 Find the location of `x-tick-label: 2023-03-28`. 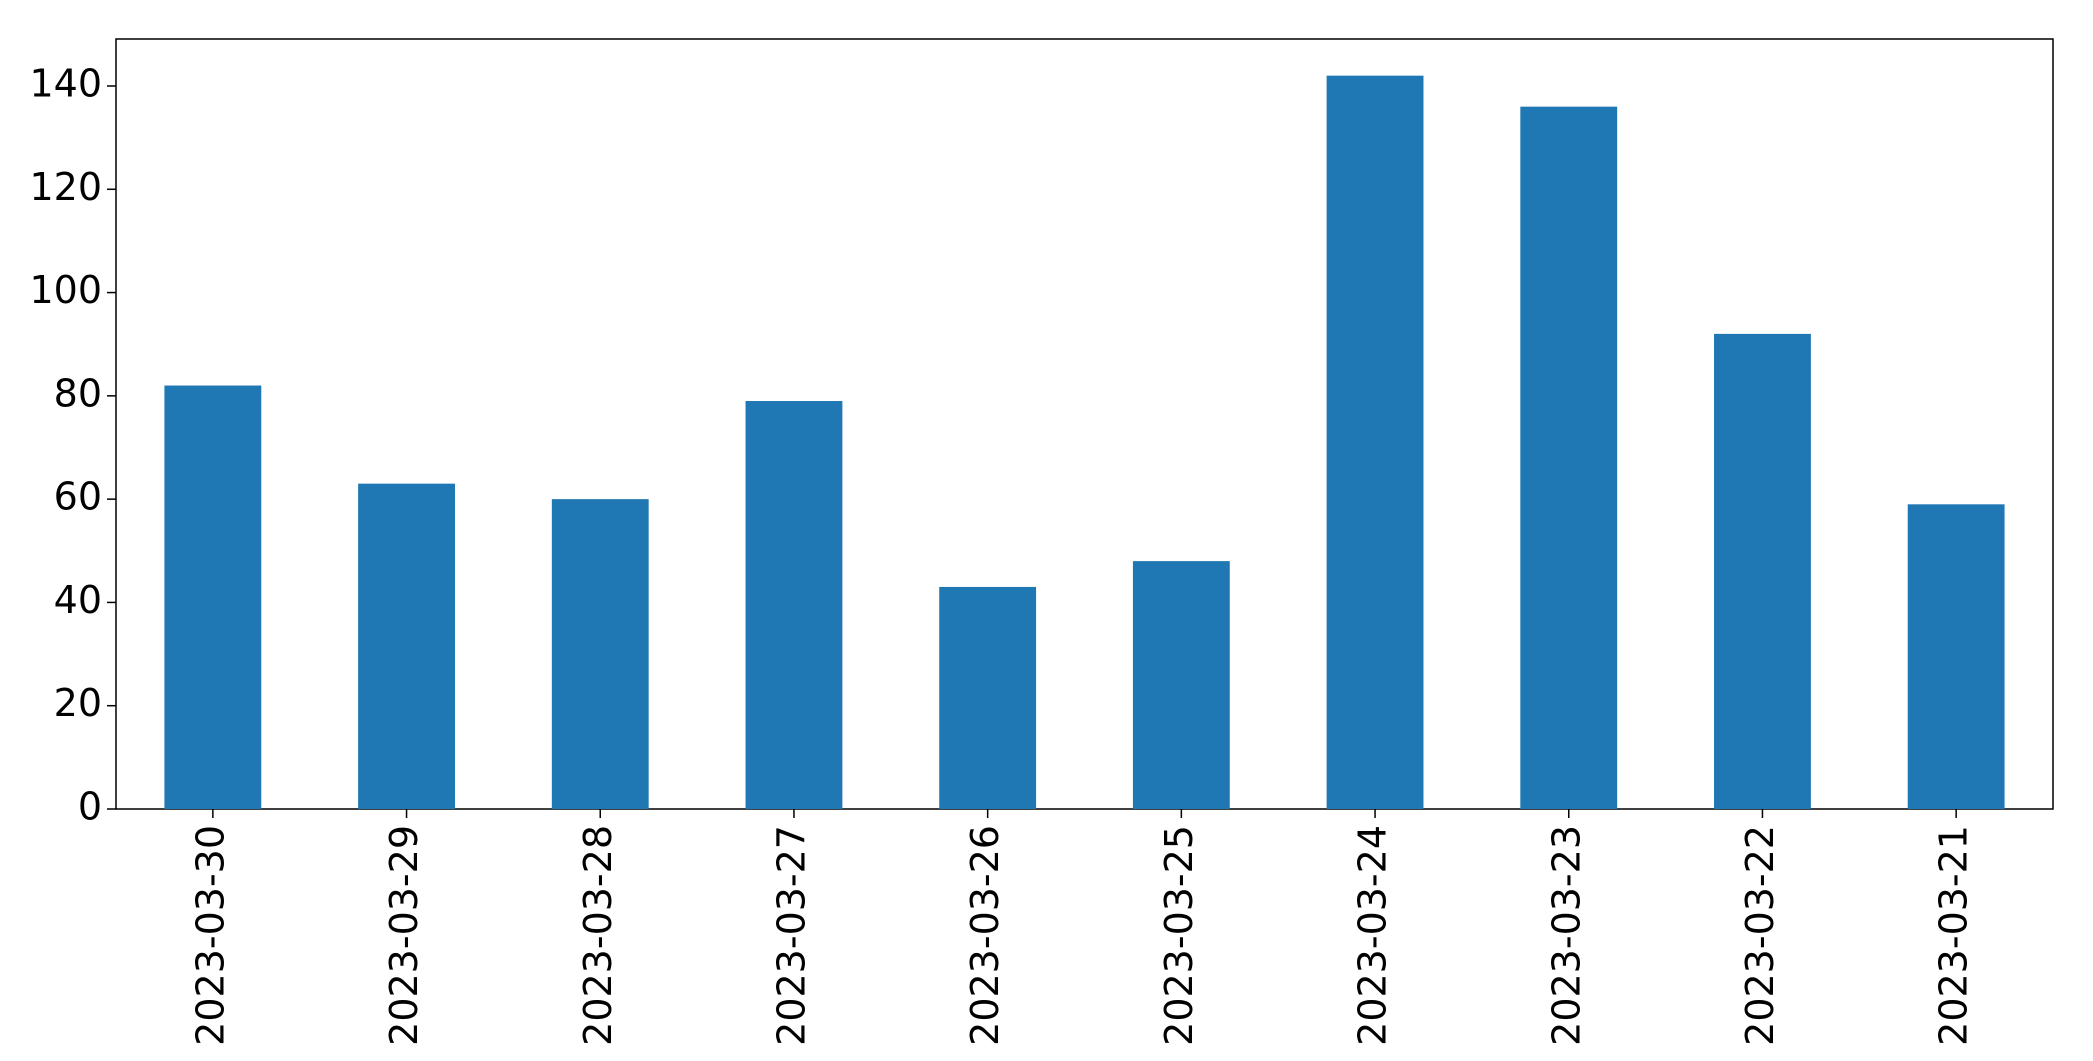

x-tick-label: 2023-03-28 is located at coordinates (598, 935).